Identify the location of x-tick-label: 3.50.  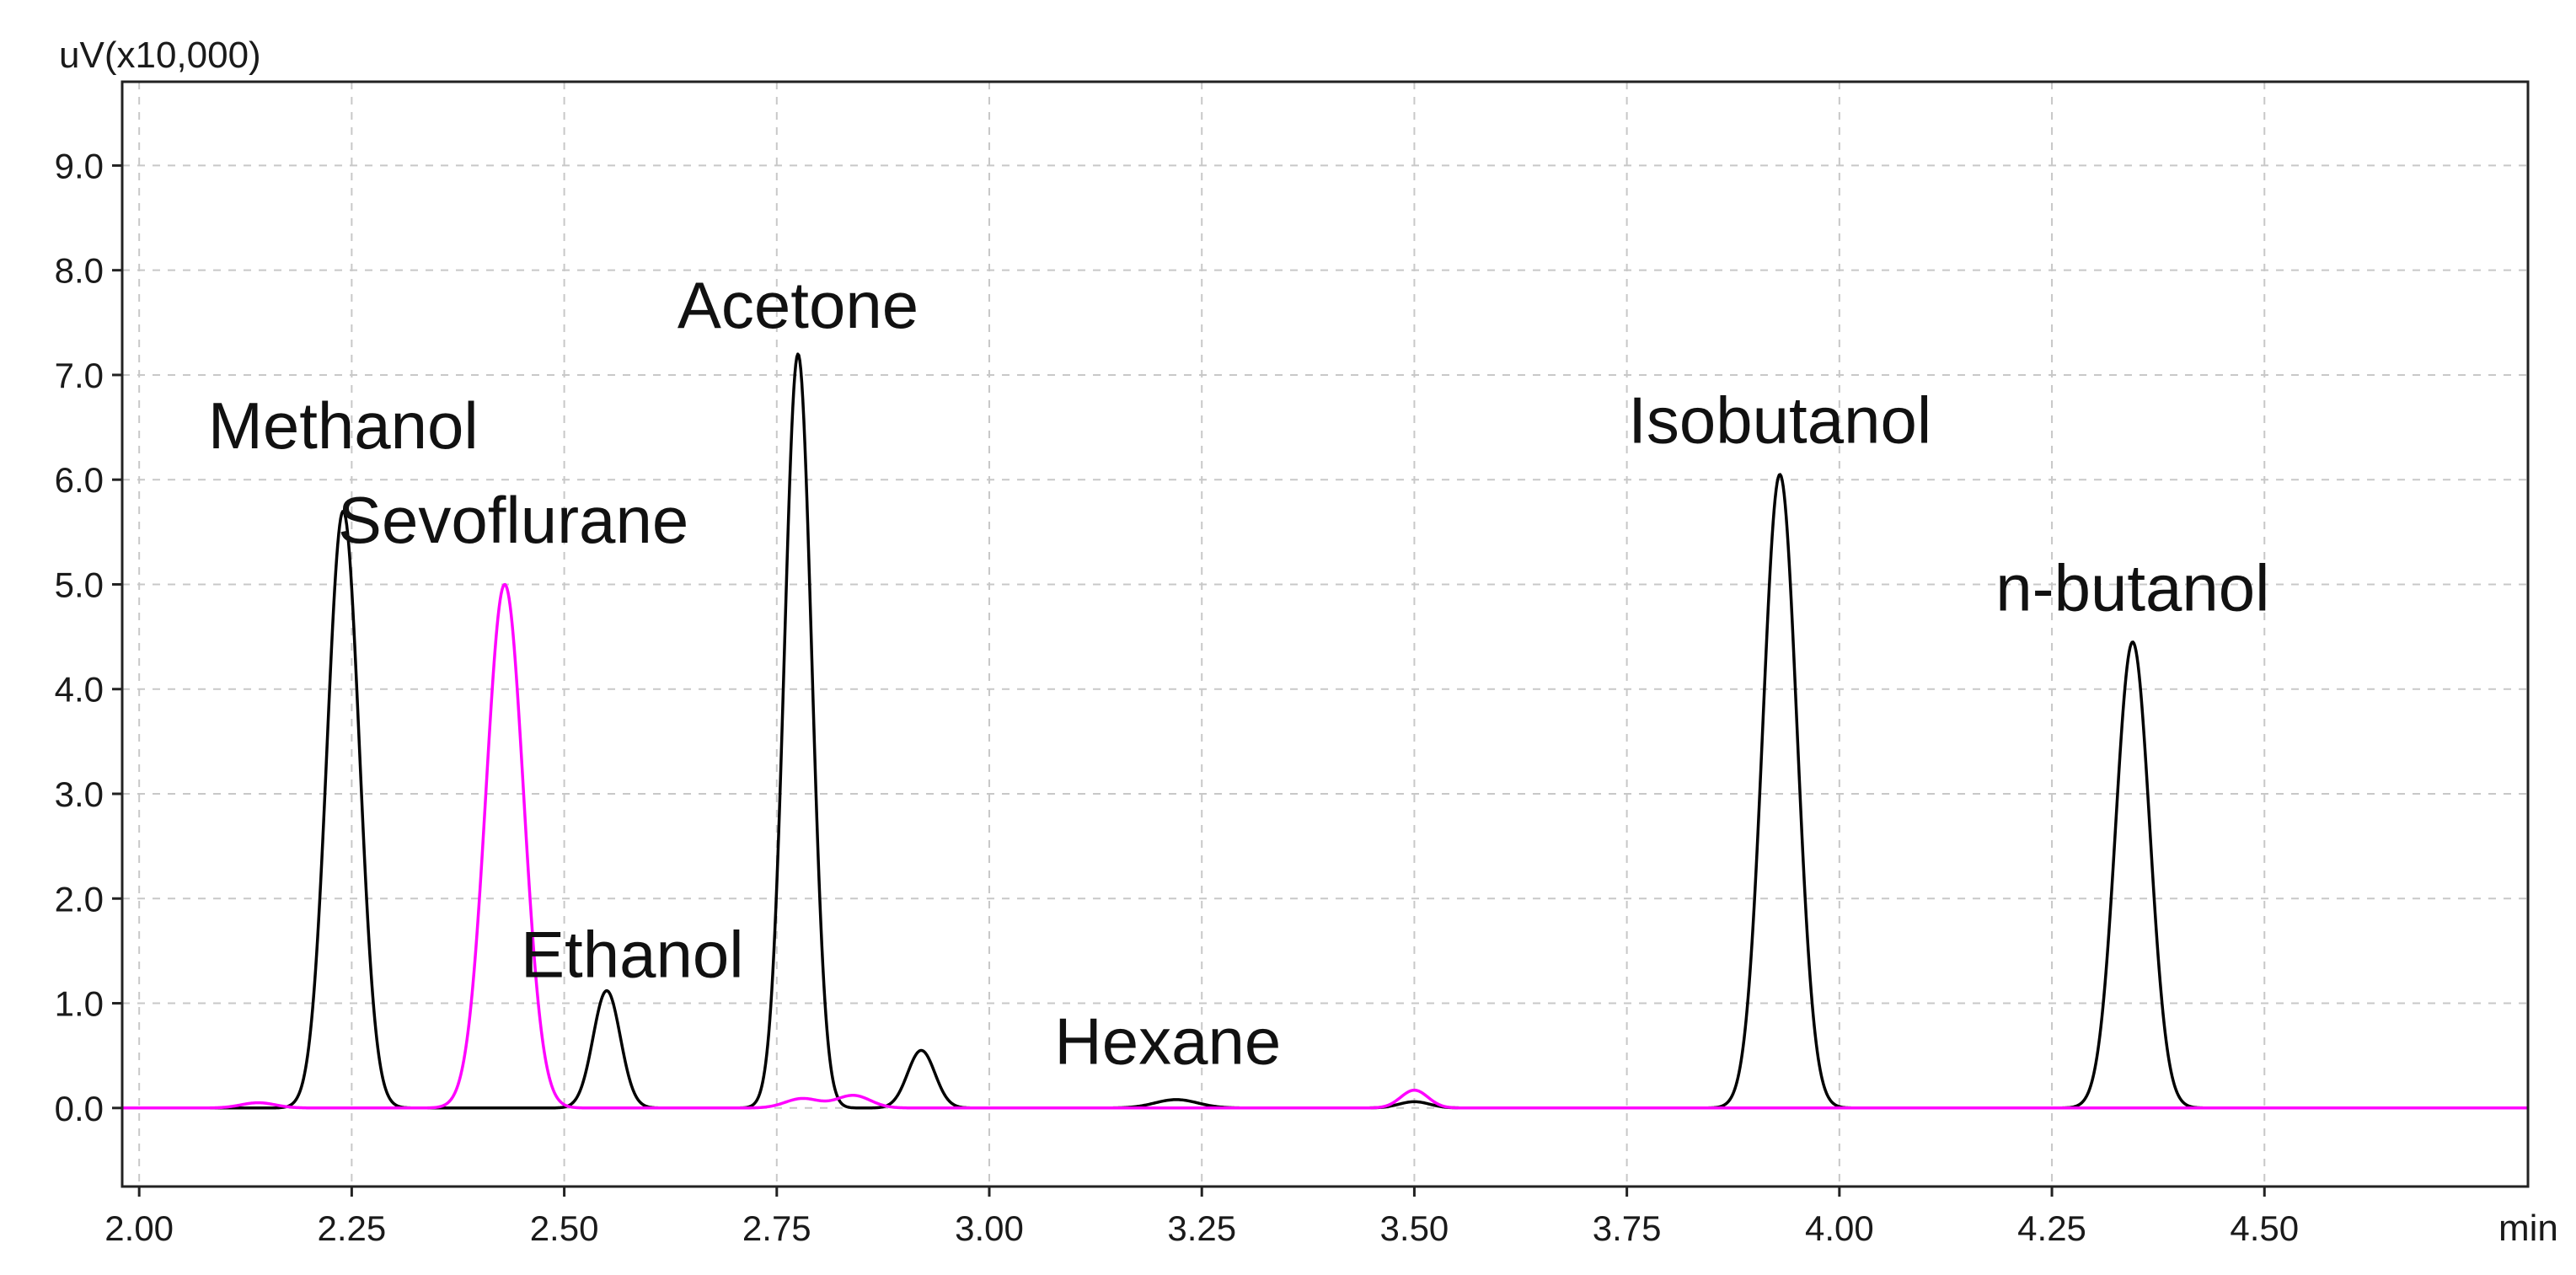
(1414, 1228).